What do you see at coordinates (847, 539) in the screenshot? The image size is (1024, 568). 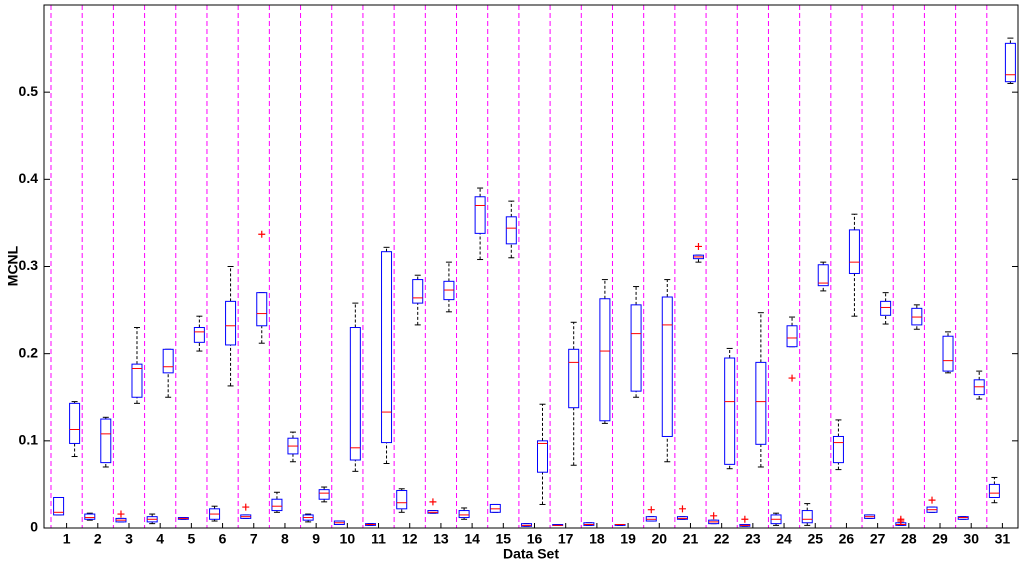 I see `x-tick-label: 26` at bounding box center [847, 539].